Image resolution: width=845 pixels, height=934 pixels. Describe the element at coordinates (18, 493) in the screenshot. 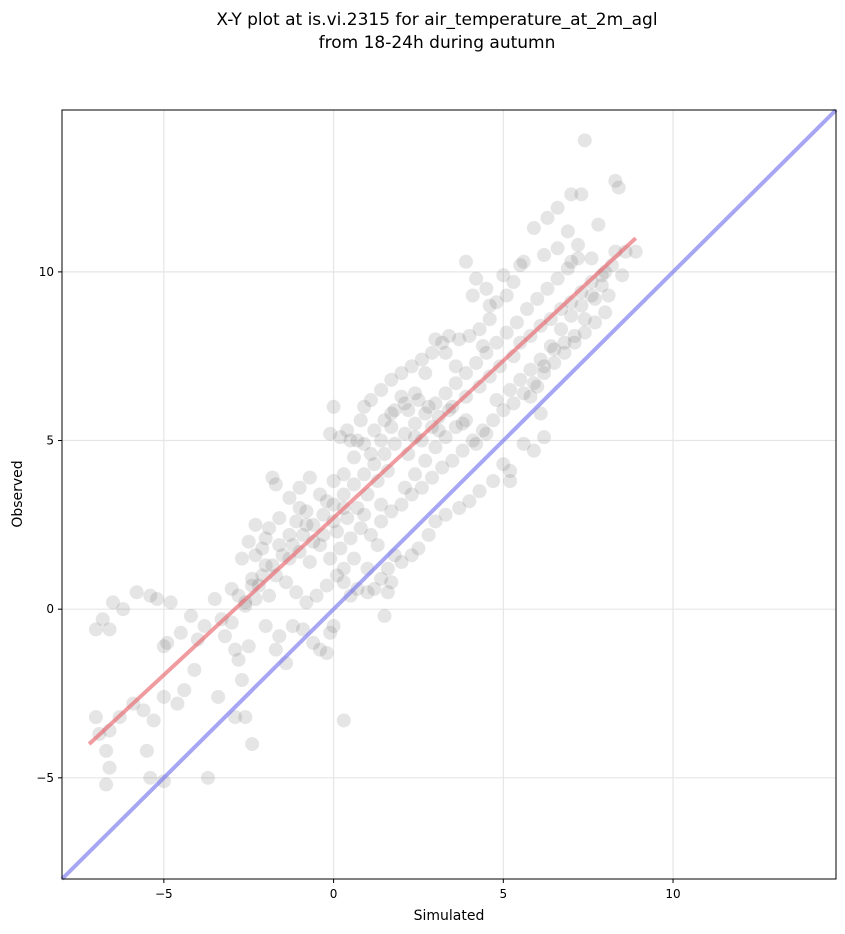

I see `y-axis-label: Observed` at that location.